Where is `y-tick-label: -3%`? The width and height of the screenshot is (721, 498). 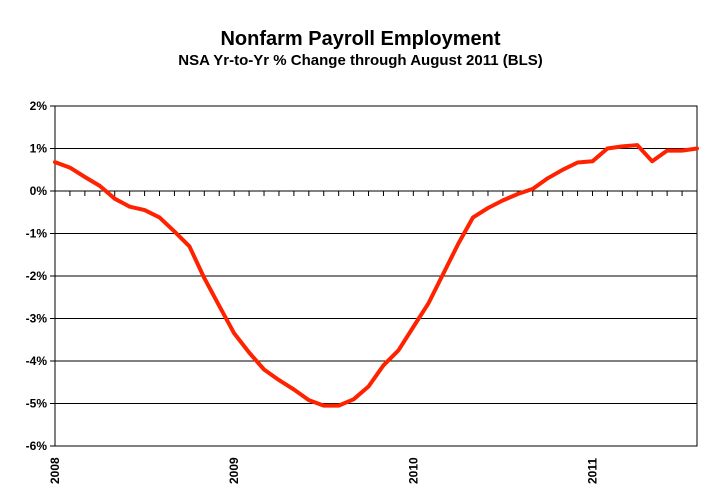
y-tick-label: -3% is located at coordinates (37, 319).